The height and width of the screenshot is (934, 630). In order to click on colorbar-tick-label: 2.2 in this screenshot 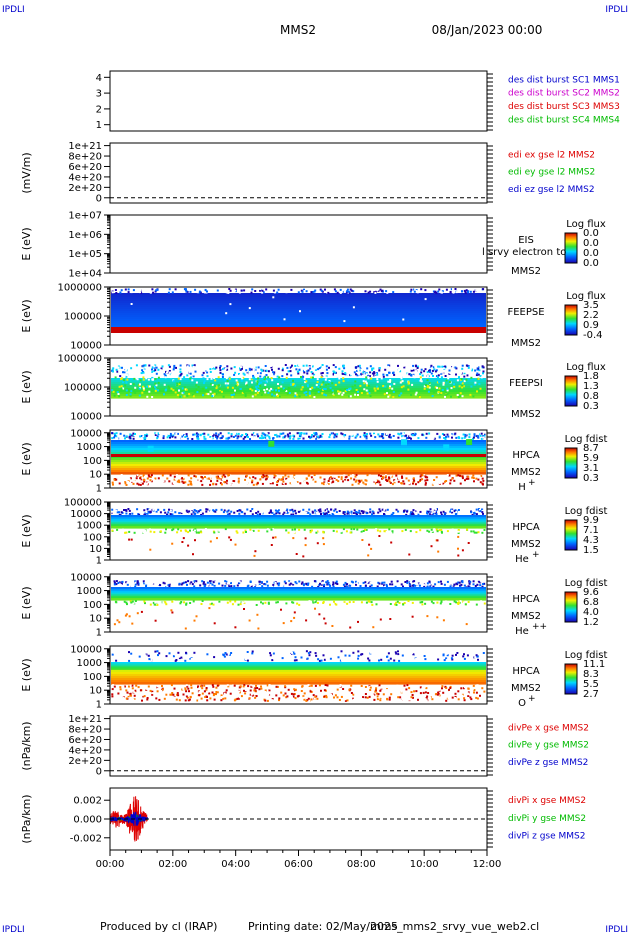, I will do `click(591, 315)`.